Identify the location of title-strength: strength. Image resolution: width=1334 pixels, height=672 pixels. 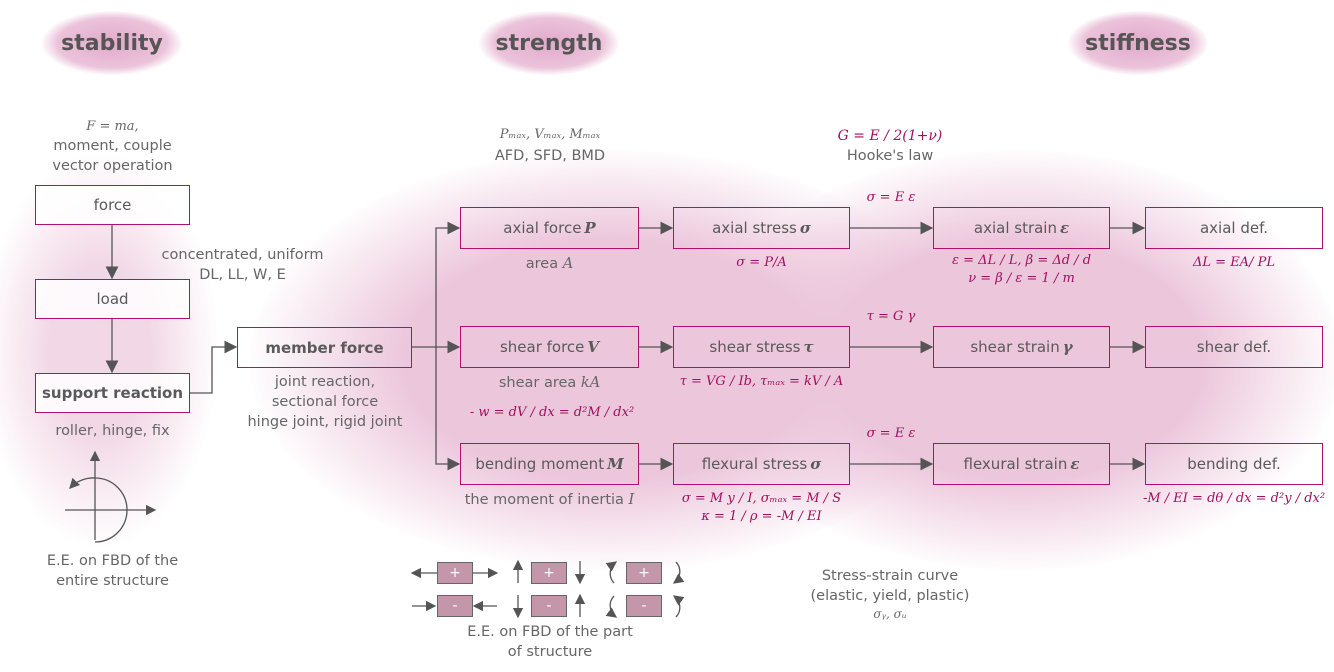
(549, 43).